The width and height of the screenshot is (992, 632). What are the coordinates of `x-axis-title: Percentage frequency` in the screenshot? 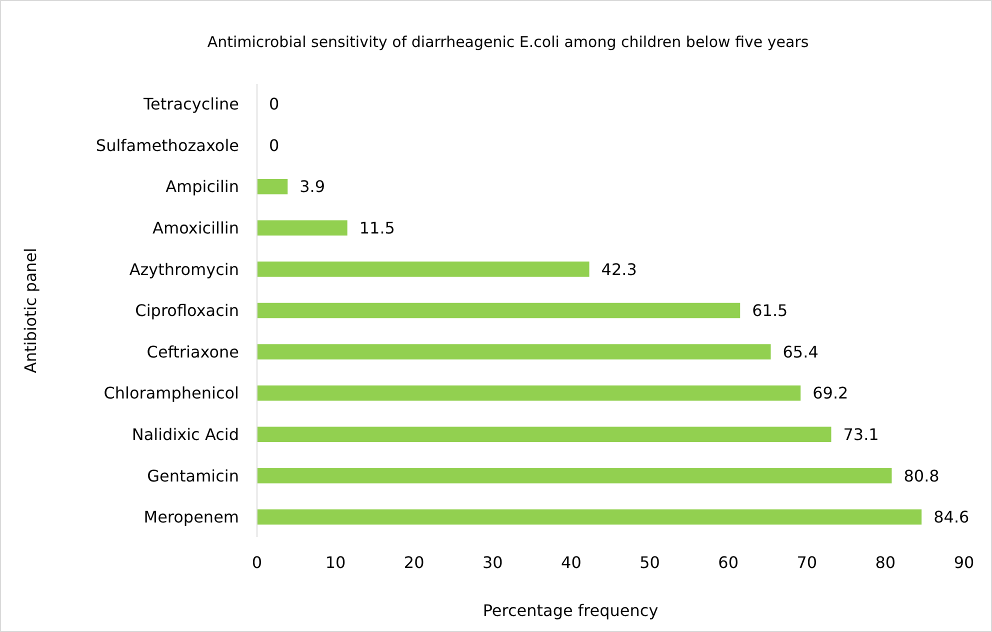 It's located at (570, 610).